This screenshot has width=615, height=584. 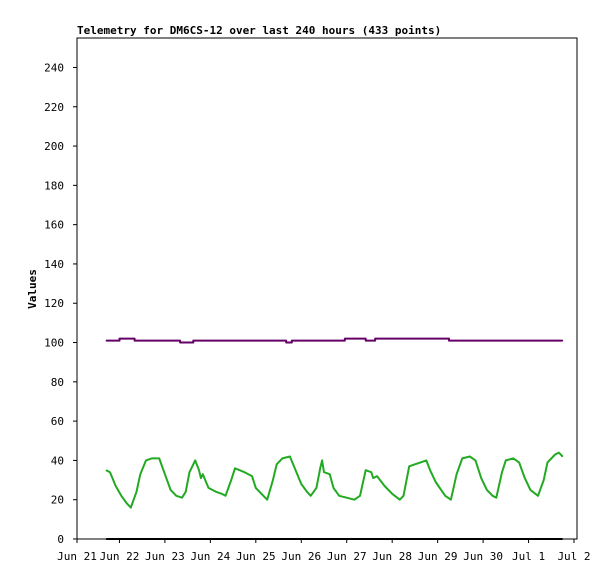 I want to click on y-tick-label: 180, so click(x=54, y=185).